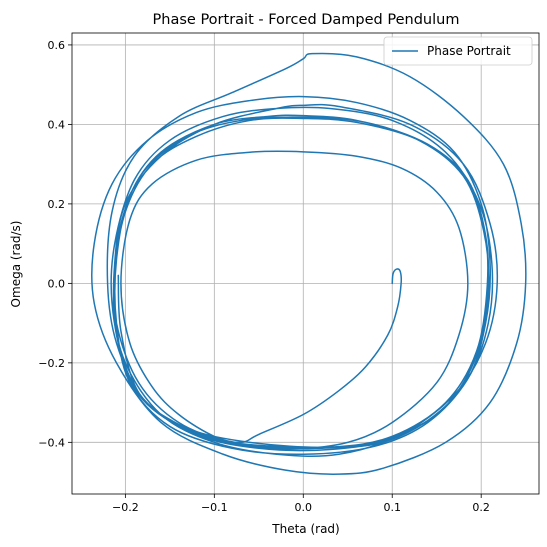  Describe the element at coordinates (481, 507) in the screenshot. I see `x-tick-label: 0.2` at that location.